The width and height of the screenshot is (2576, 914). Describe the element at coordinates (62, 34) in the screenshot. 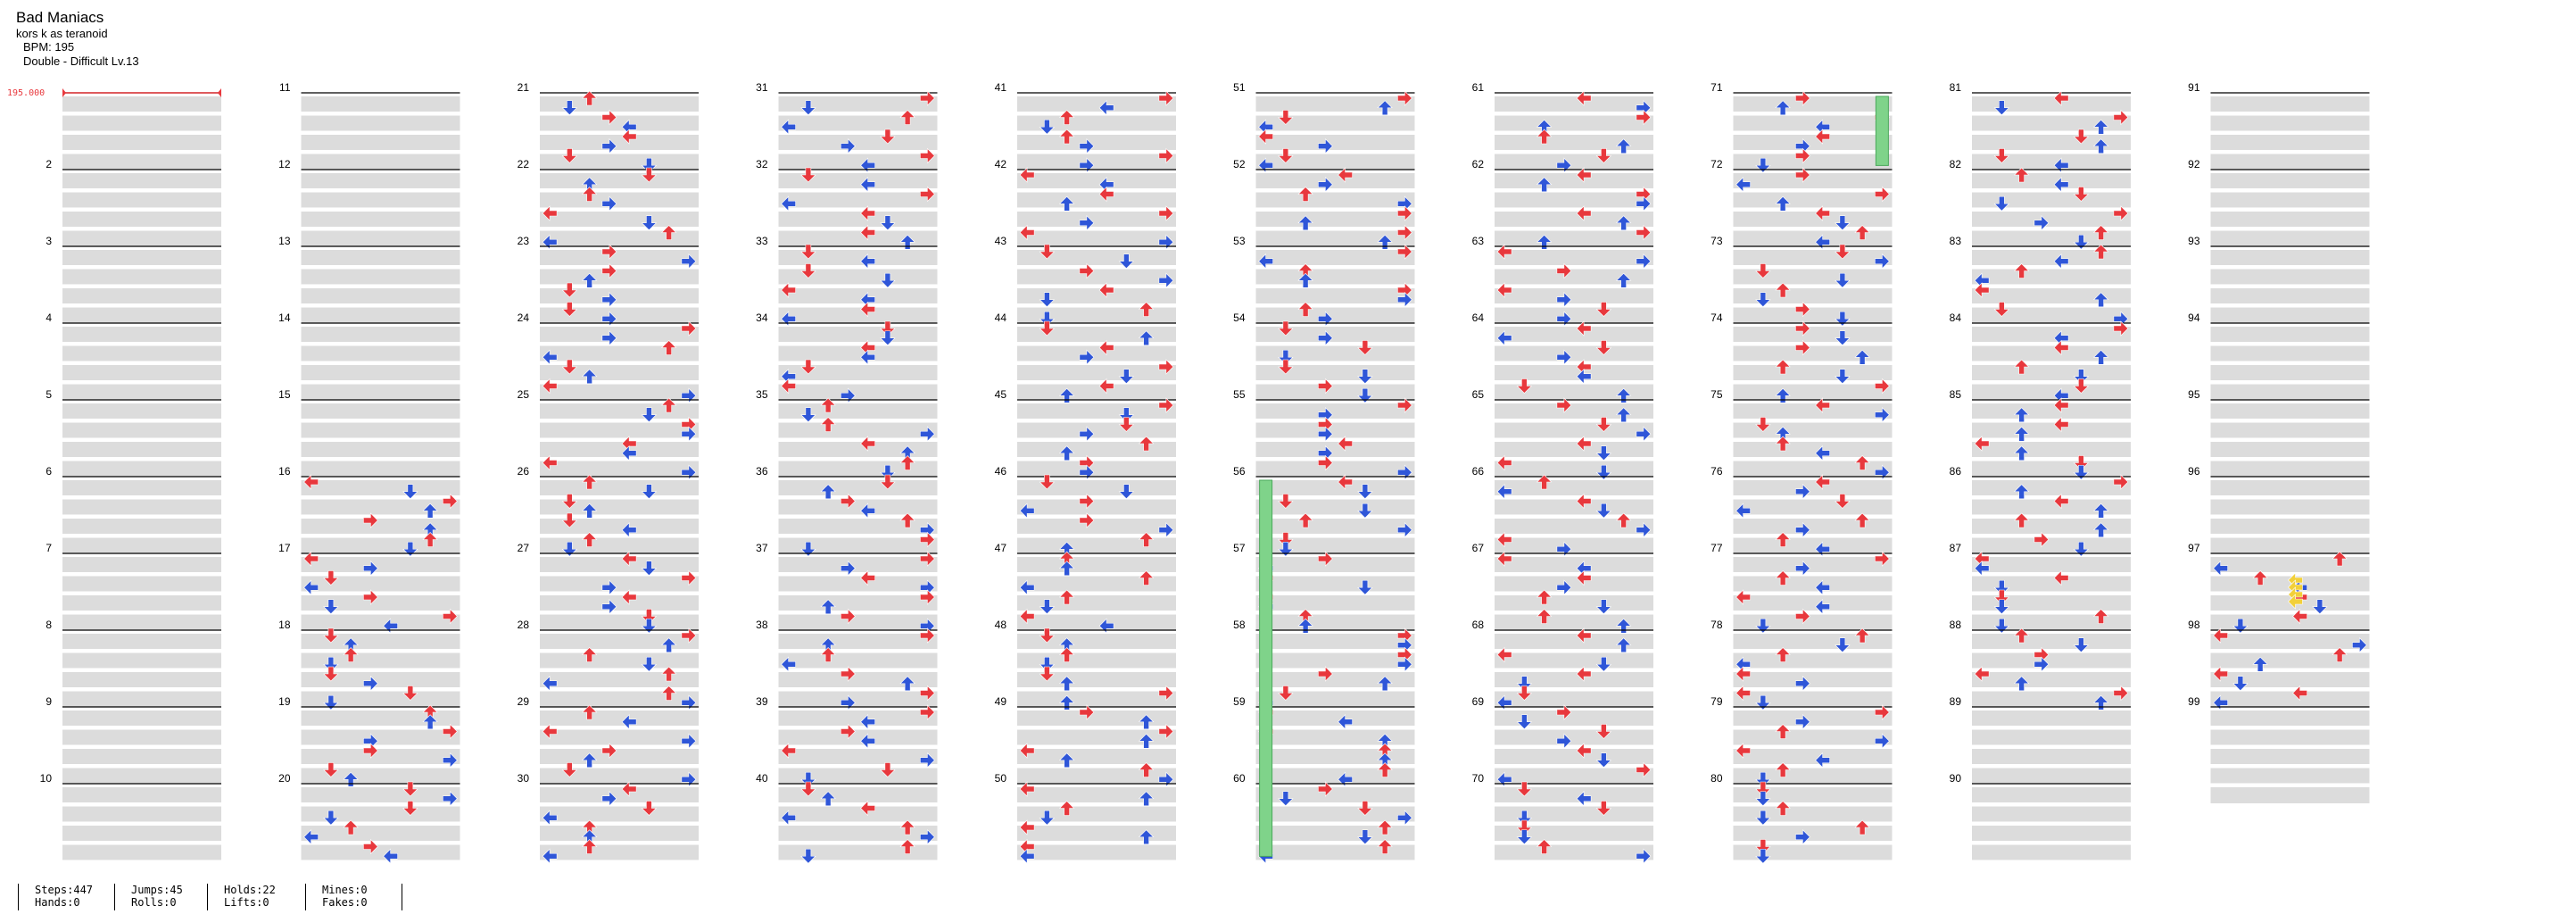

I see `song-artist: kors k as teranoid` at that location.